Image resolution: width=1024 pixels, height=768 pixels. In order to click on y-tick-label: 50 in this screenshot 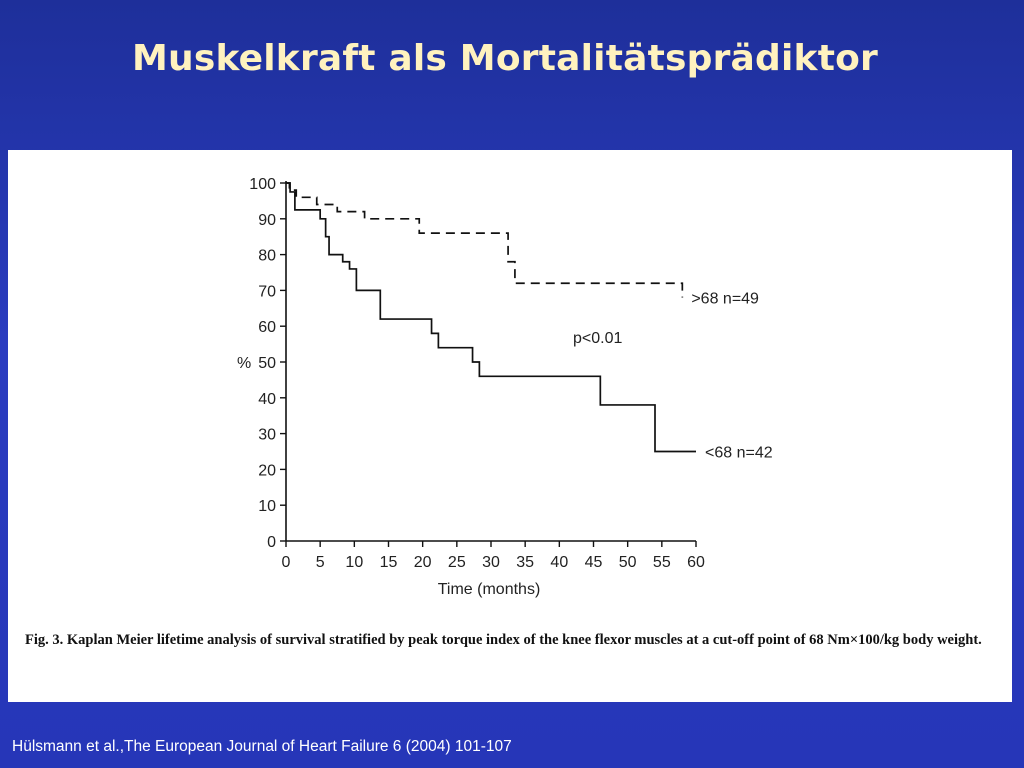, I will do `click(267, 363)`.